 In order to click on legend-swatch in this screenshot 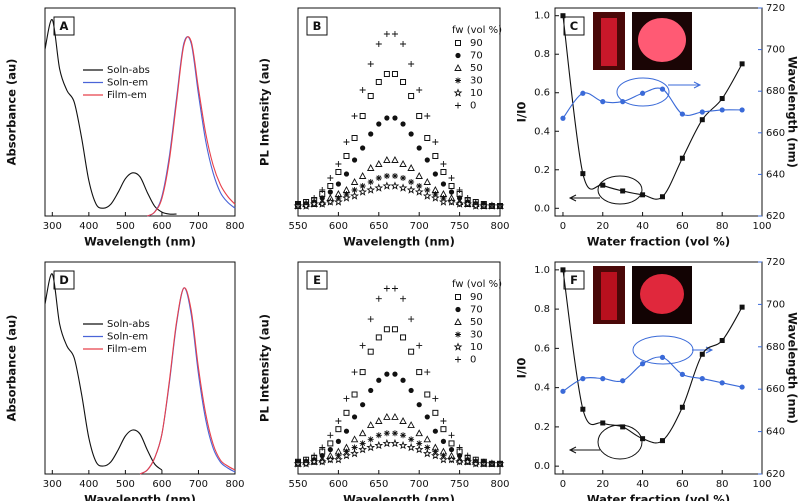, I will do `click(458, 67)`.